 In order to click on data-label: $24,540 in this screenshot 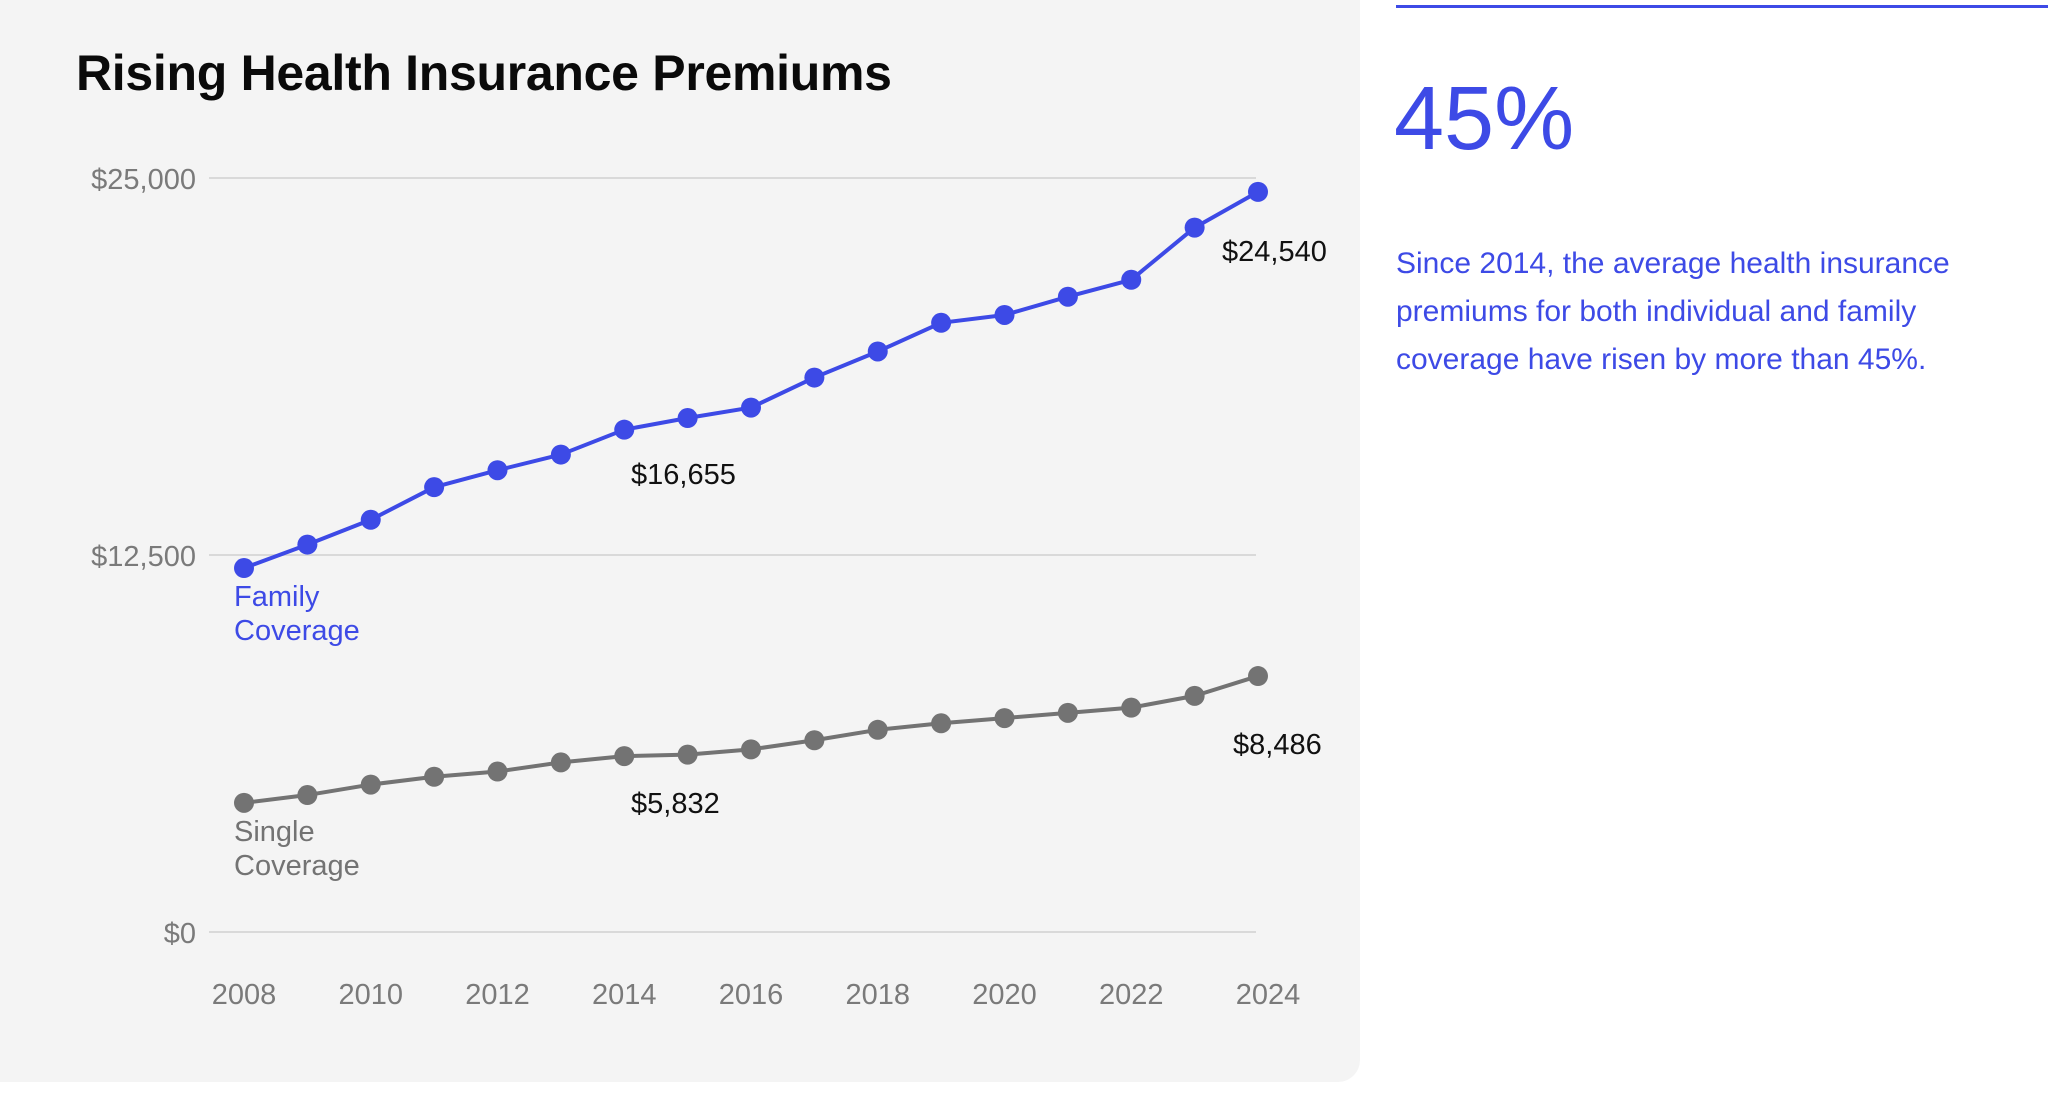, I will do `click(1274, 252)`.